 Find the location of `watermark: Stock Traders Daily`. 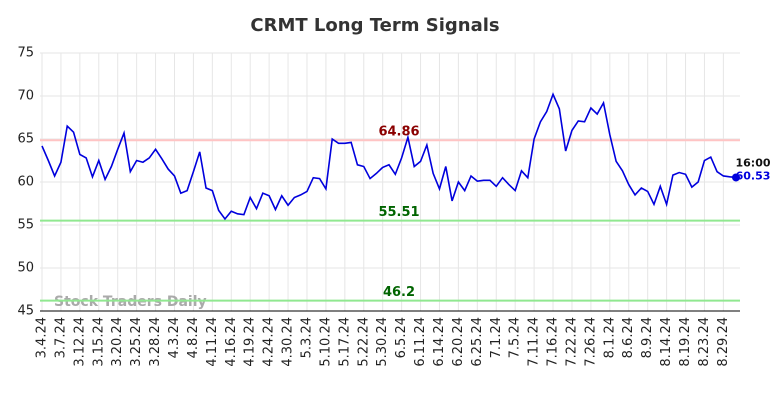

watermark: Stock Traders Daily is located at coordinates (130, 302).